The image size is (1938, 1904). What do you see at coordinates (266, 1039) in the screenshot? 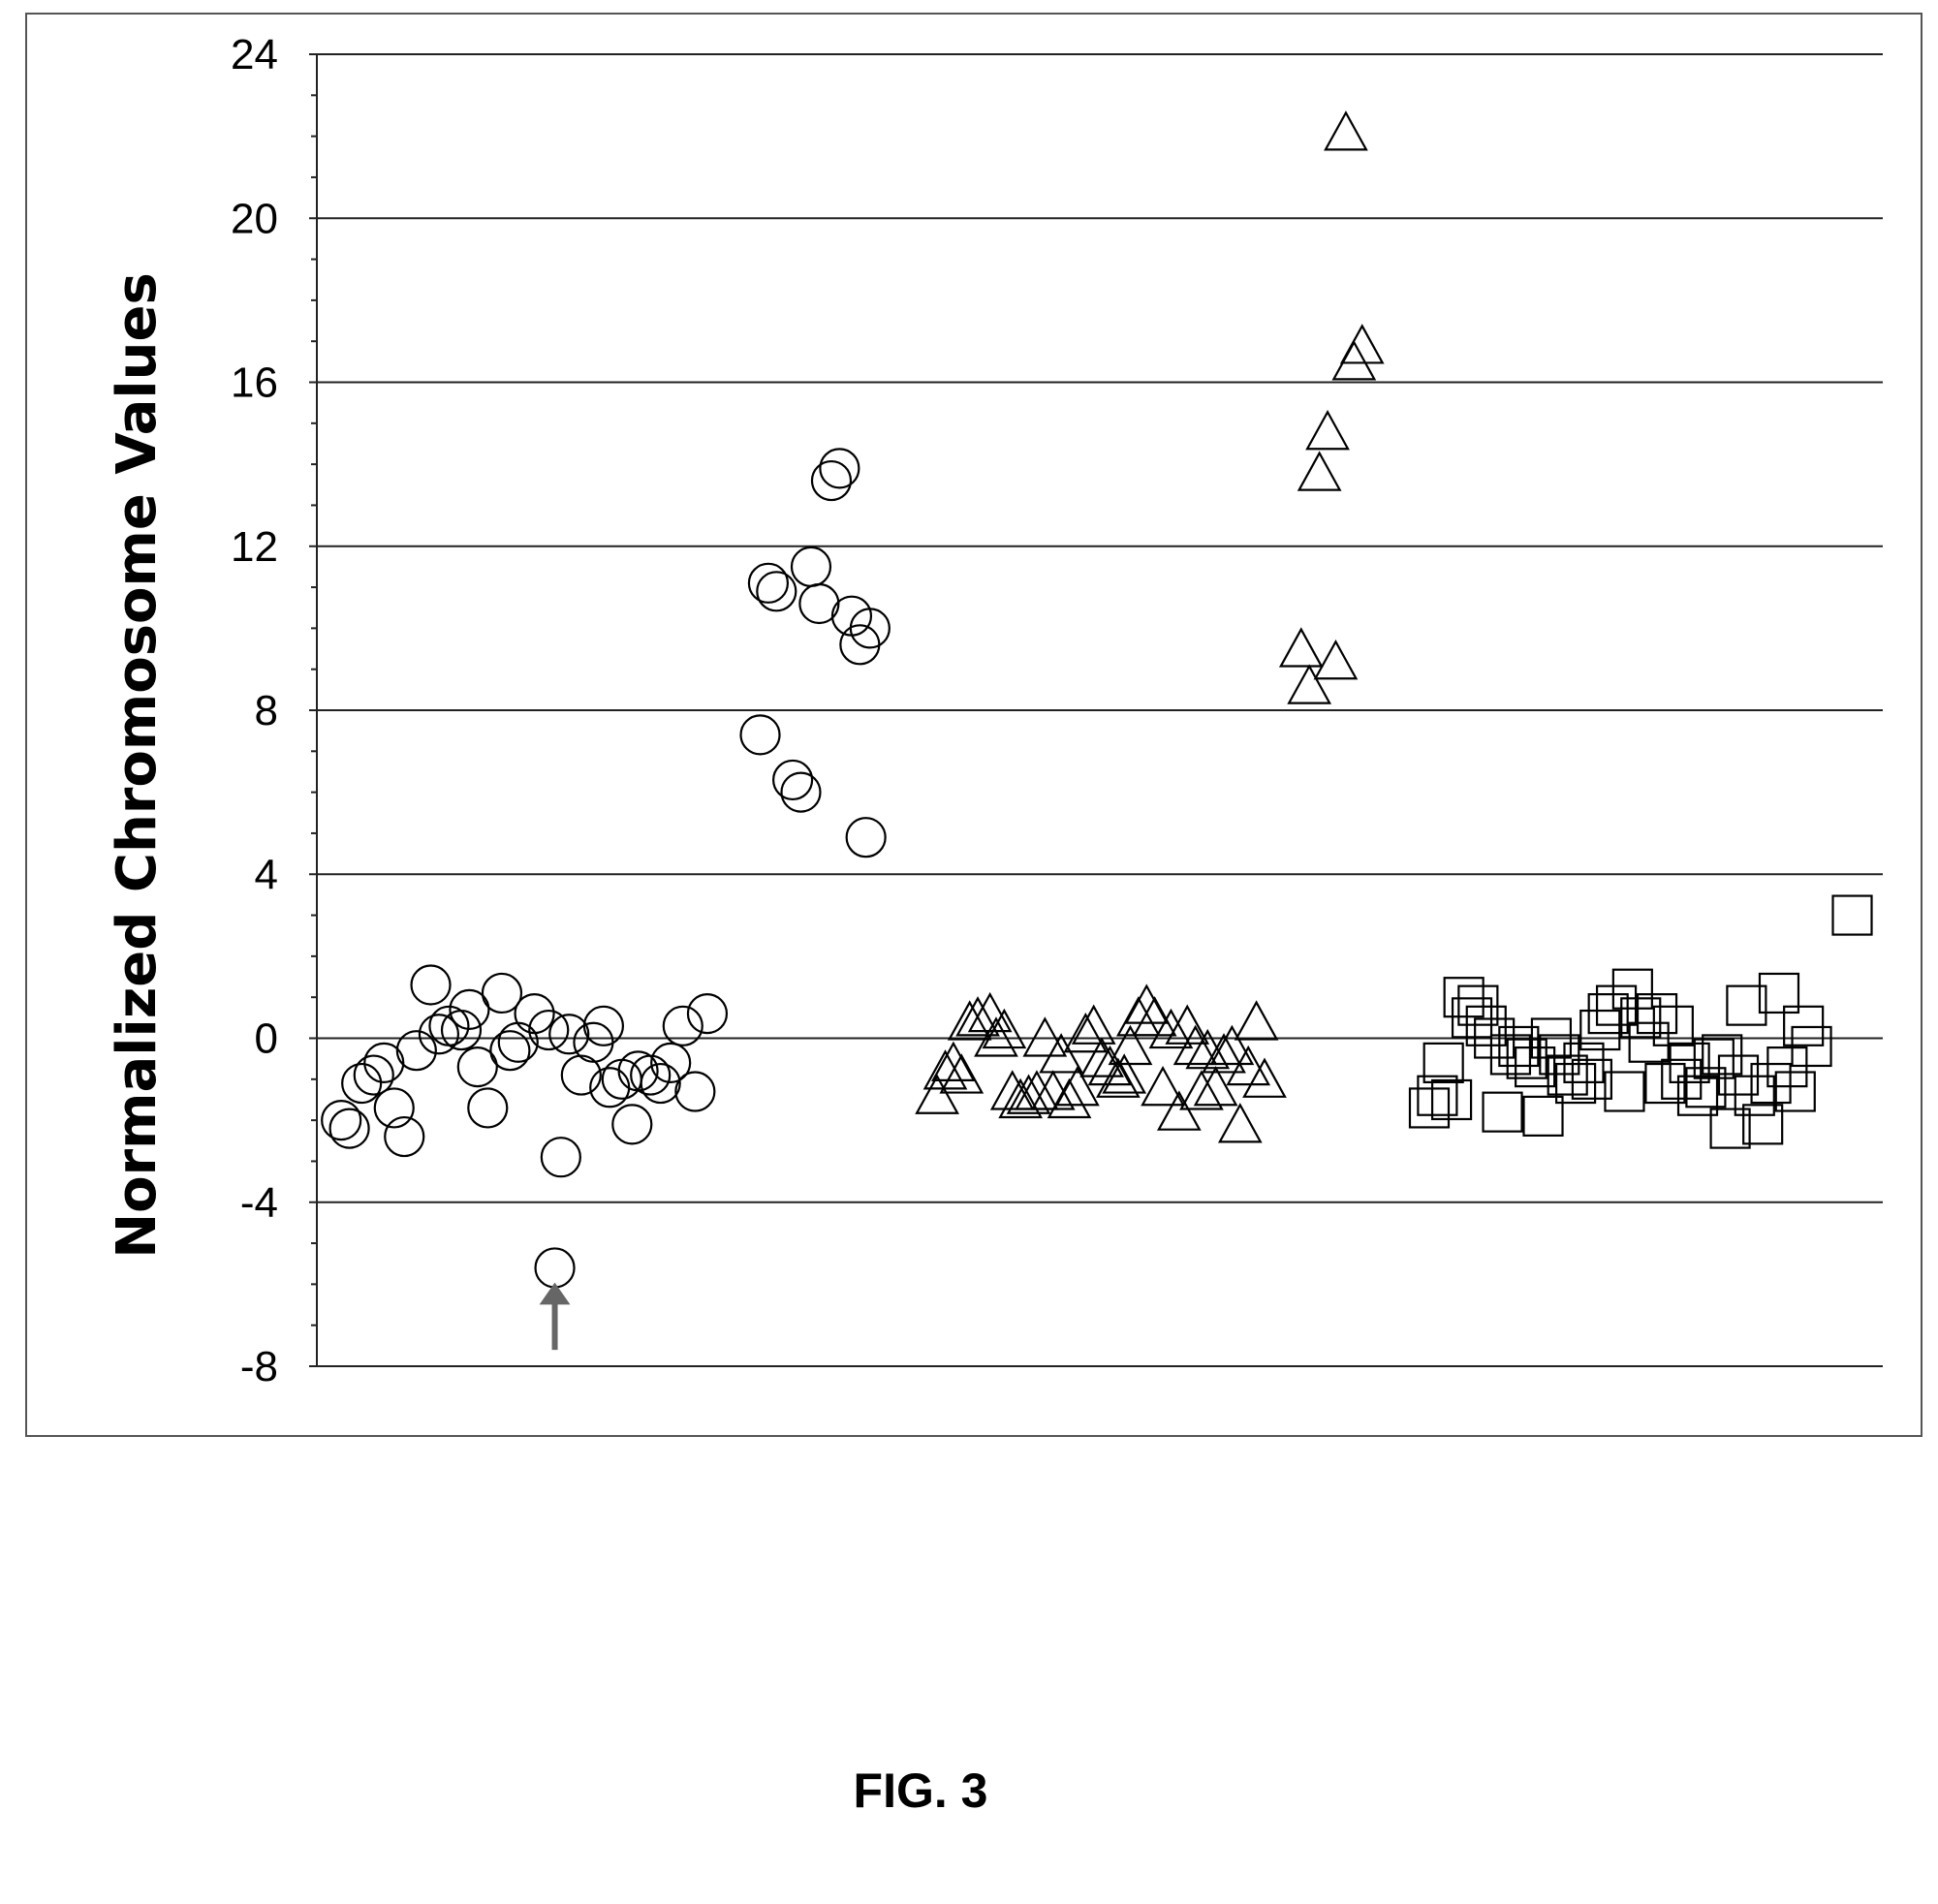
I see `y-tick-label: 0` at bounding box center [266, 1039].